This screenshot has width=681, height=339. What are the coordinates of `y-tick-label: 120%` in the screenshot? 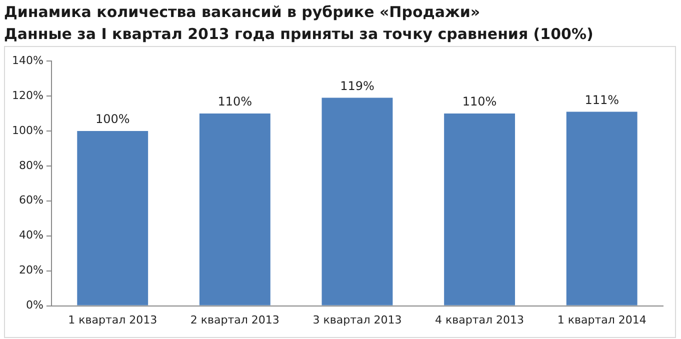 It's located at (28, 95).